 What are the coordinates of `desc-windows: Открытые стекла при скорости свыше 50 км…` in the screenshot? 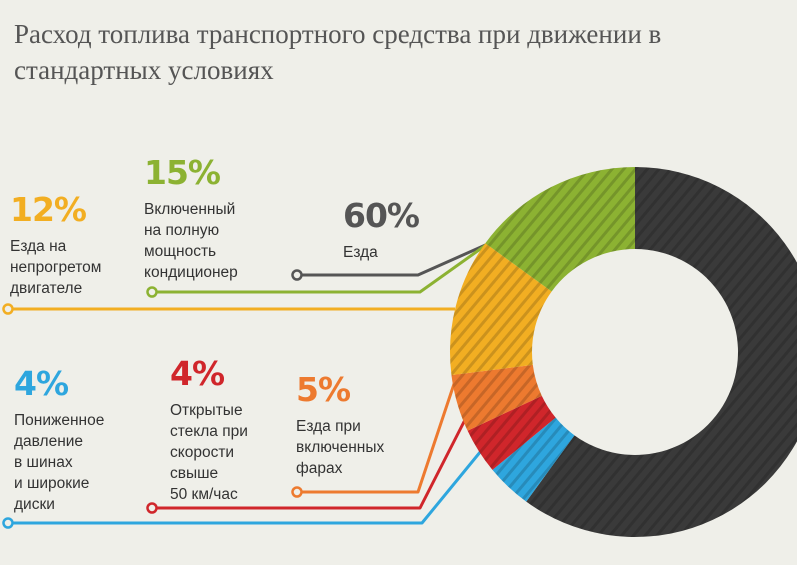 It's located at (209, 452).